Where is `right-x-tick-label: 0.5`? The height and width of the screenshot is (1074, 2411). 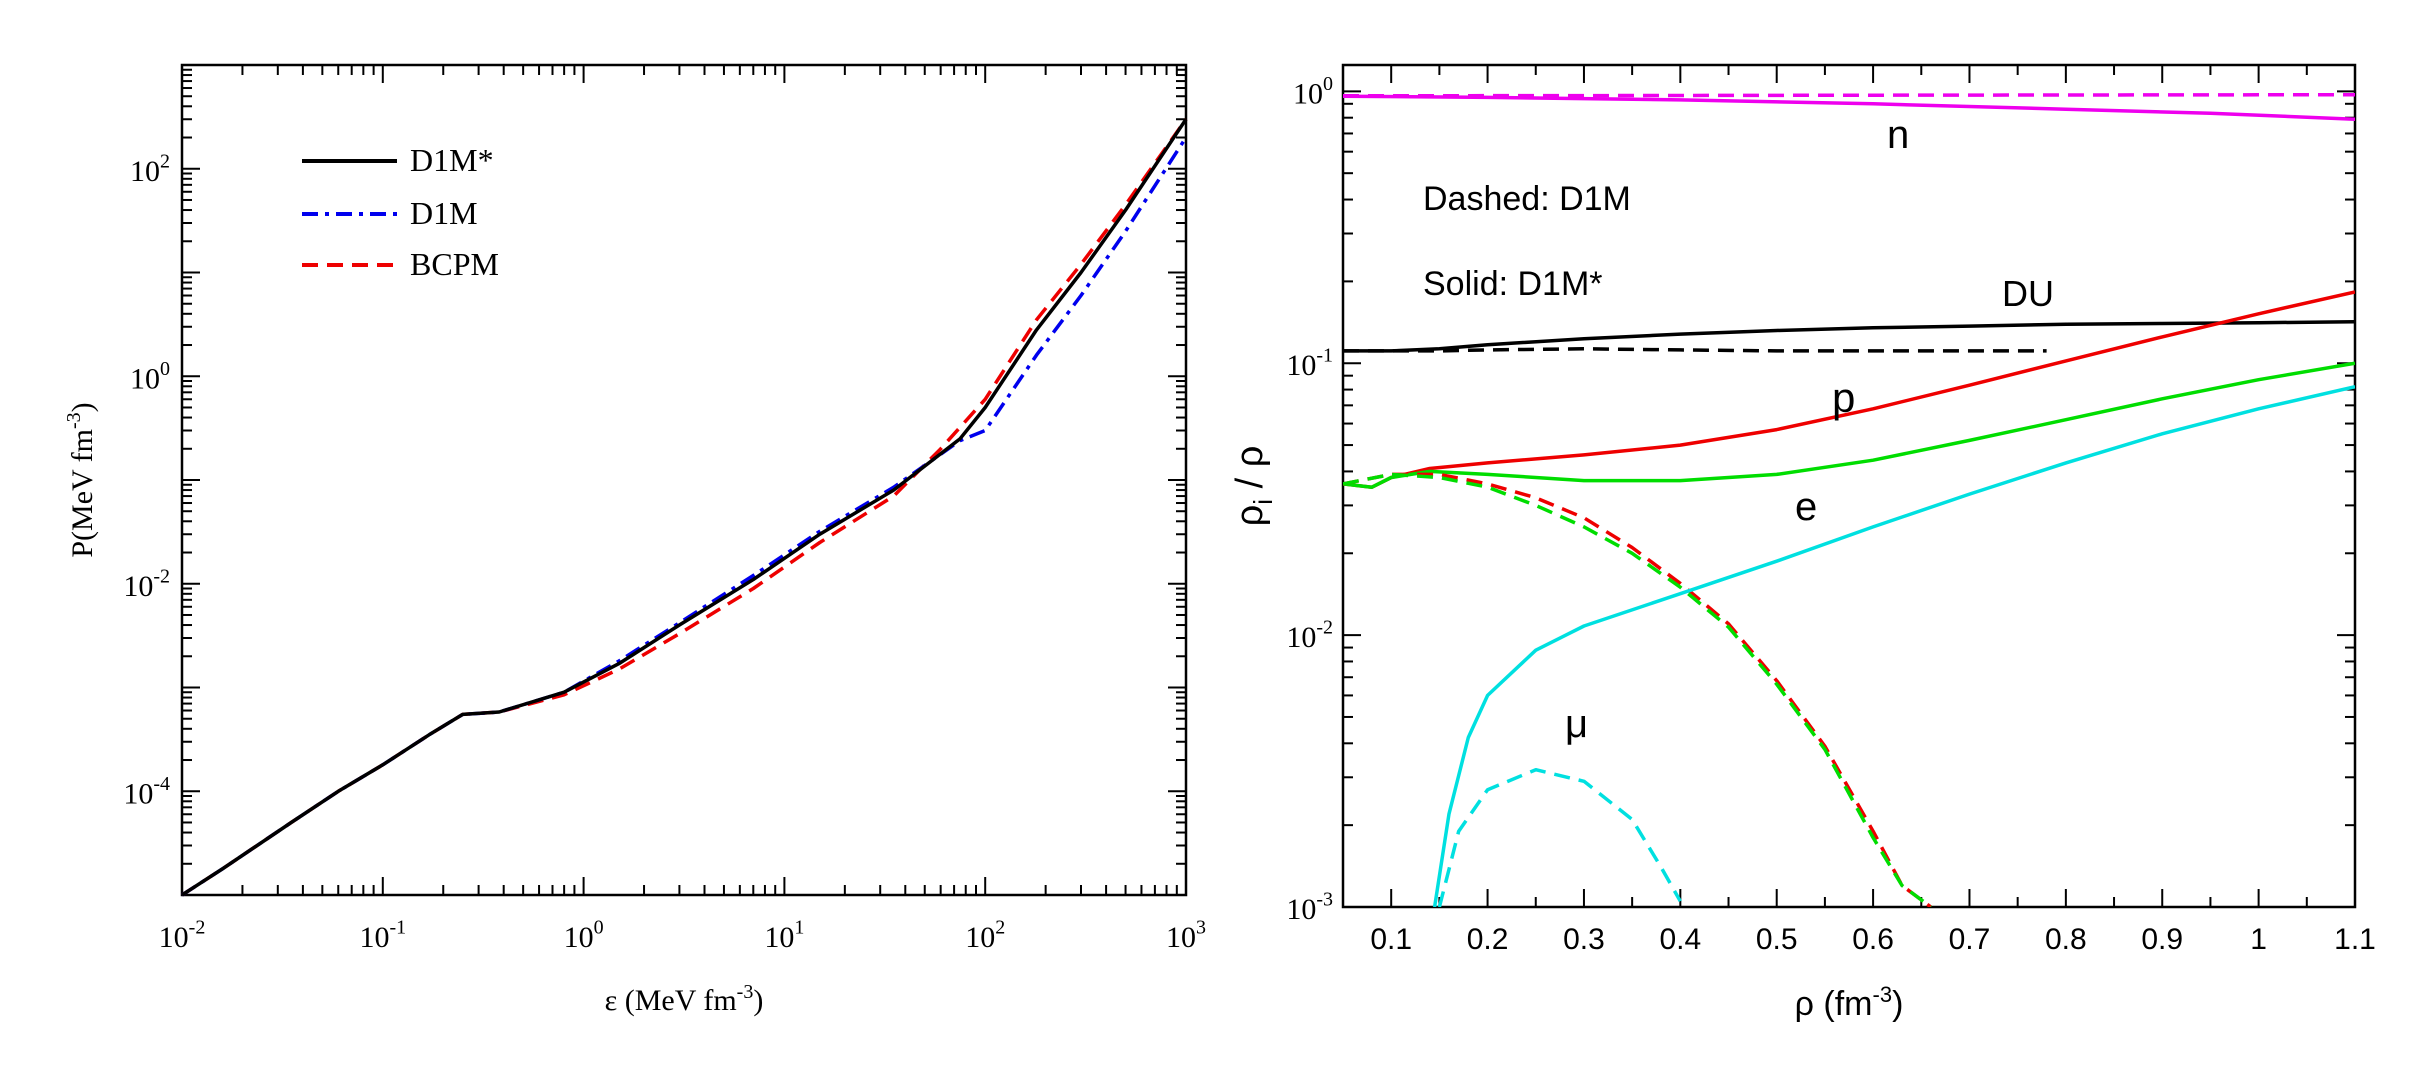
right-x-tick-label: 0.5 is located at coordinates (1777, 939).